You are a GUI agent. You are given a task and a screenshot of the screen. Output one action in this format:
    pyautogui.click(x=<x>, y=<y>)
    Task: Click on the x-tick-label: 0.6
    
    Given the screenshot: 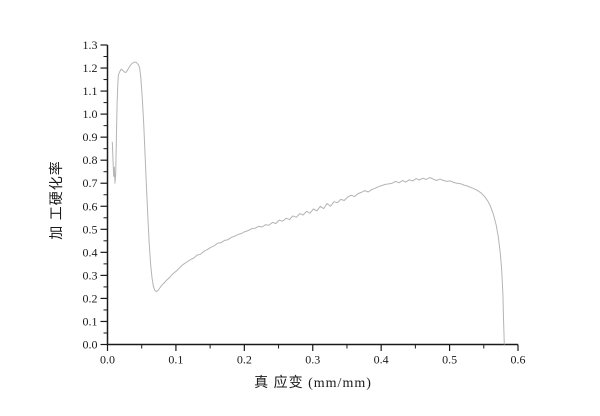 What is the action you would take?
    pyautogui.click(x=518, y=360)
    